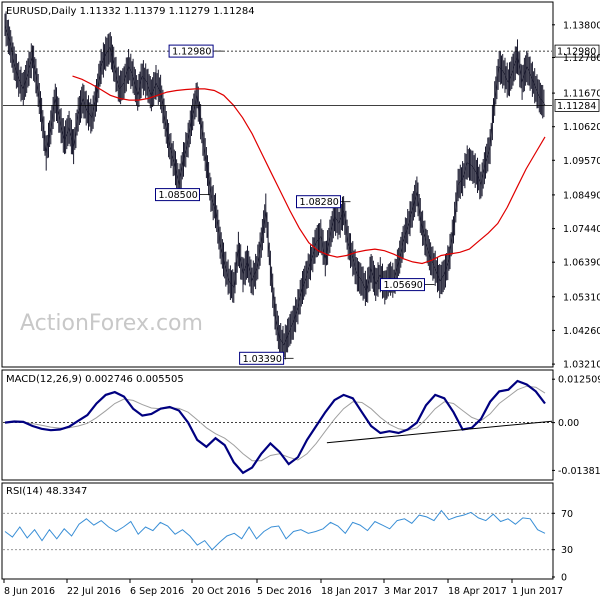  I want to click on time-tick-label: 18 Jan 2017, so click(349, 591).